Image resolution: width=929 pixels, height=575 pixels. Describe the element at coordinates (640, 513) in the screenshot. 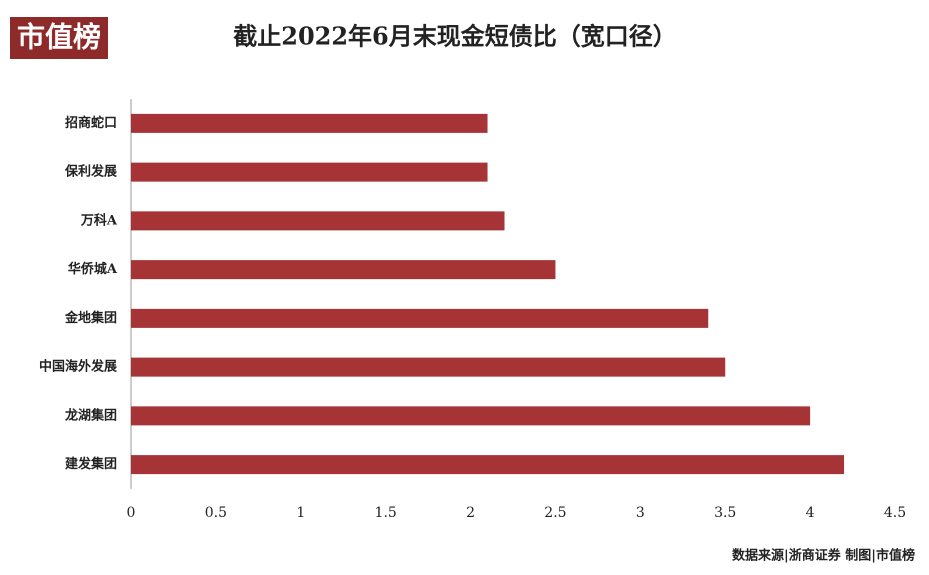

I see `x-tick-label: 3` at that location.